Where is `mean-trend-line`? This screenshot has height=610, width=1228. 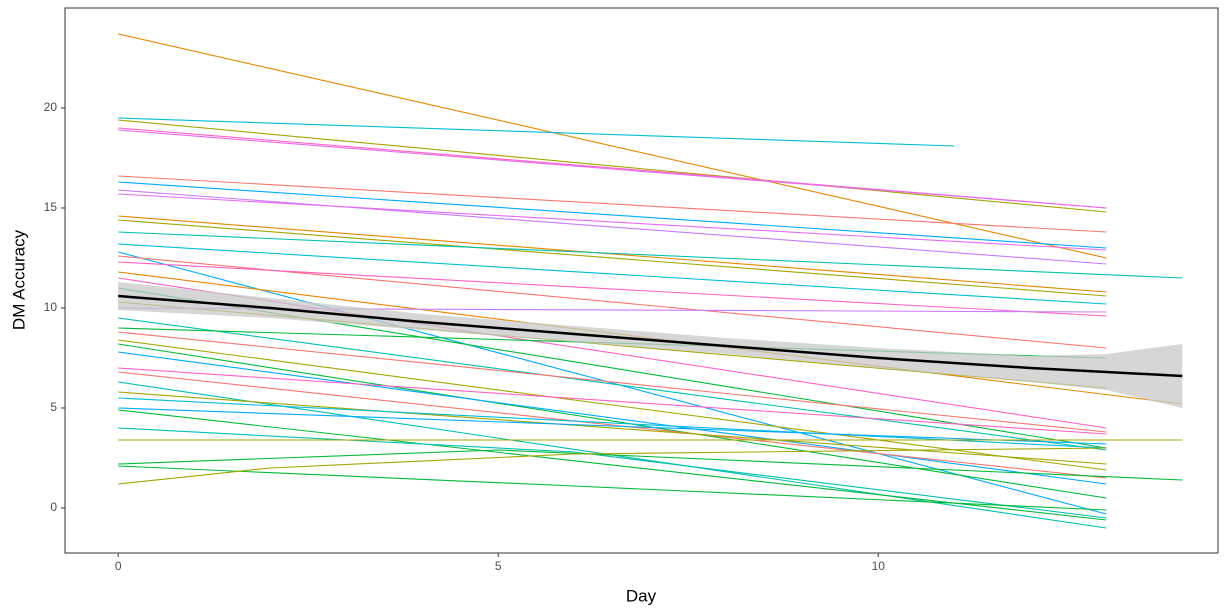
mean-trend-line is located at coordinates (650, 336).